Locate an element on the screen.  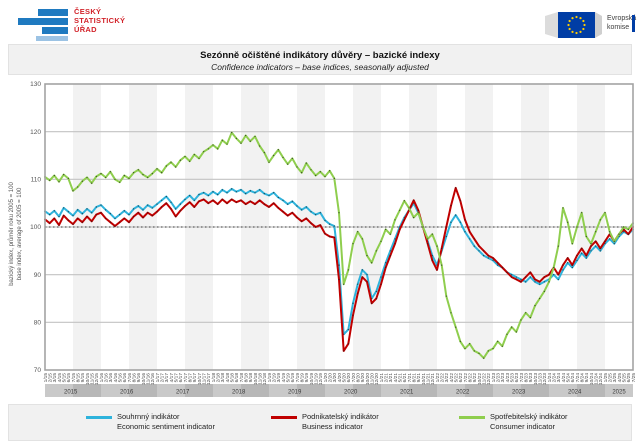
svg-text: 6/23 is located at coordinates (517, 378).